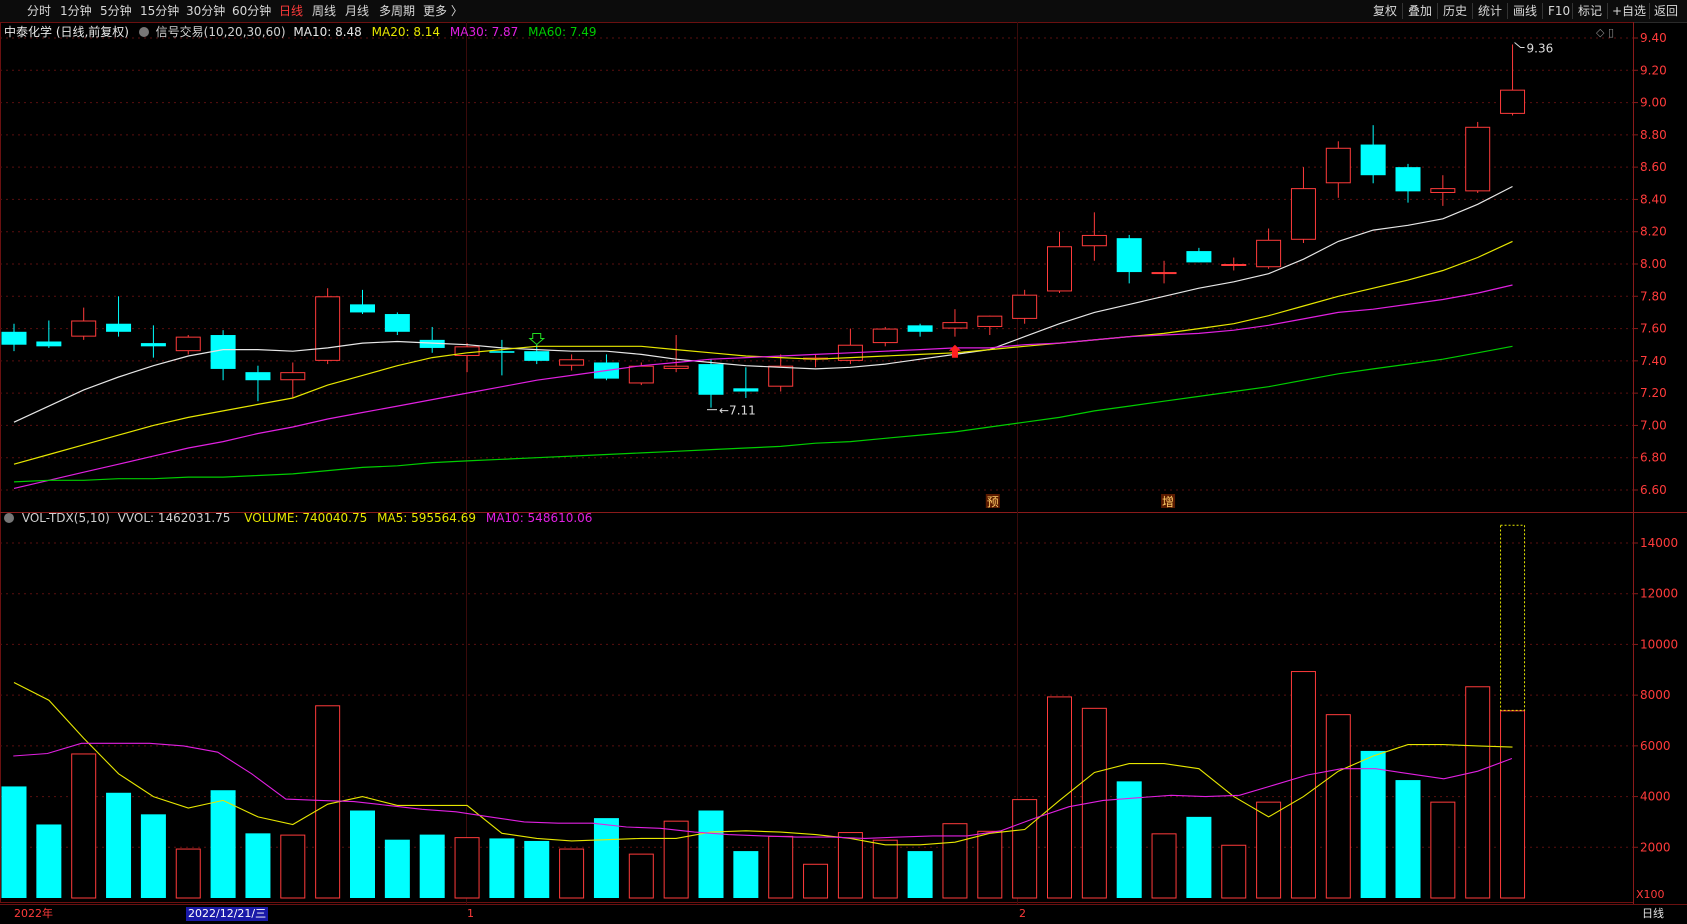 This screenshot has width=1687, height=924. What do you see at coordinates (206, 11) in the screenshot?
I see `tab-30min: 30分钟` at bounding box center [206, 11].